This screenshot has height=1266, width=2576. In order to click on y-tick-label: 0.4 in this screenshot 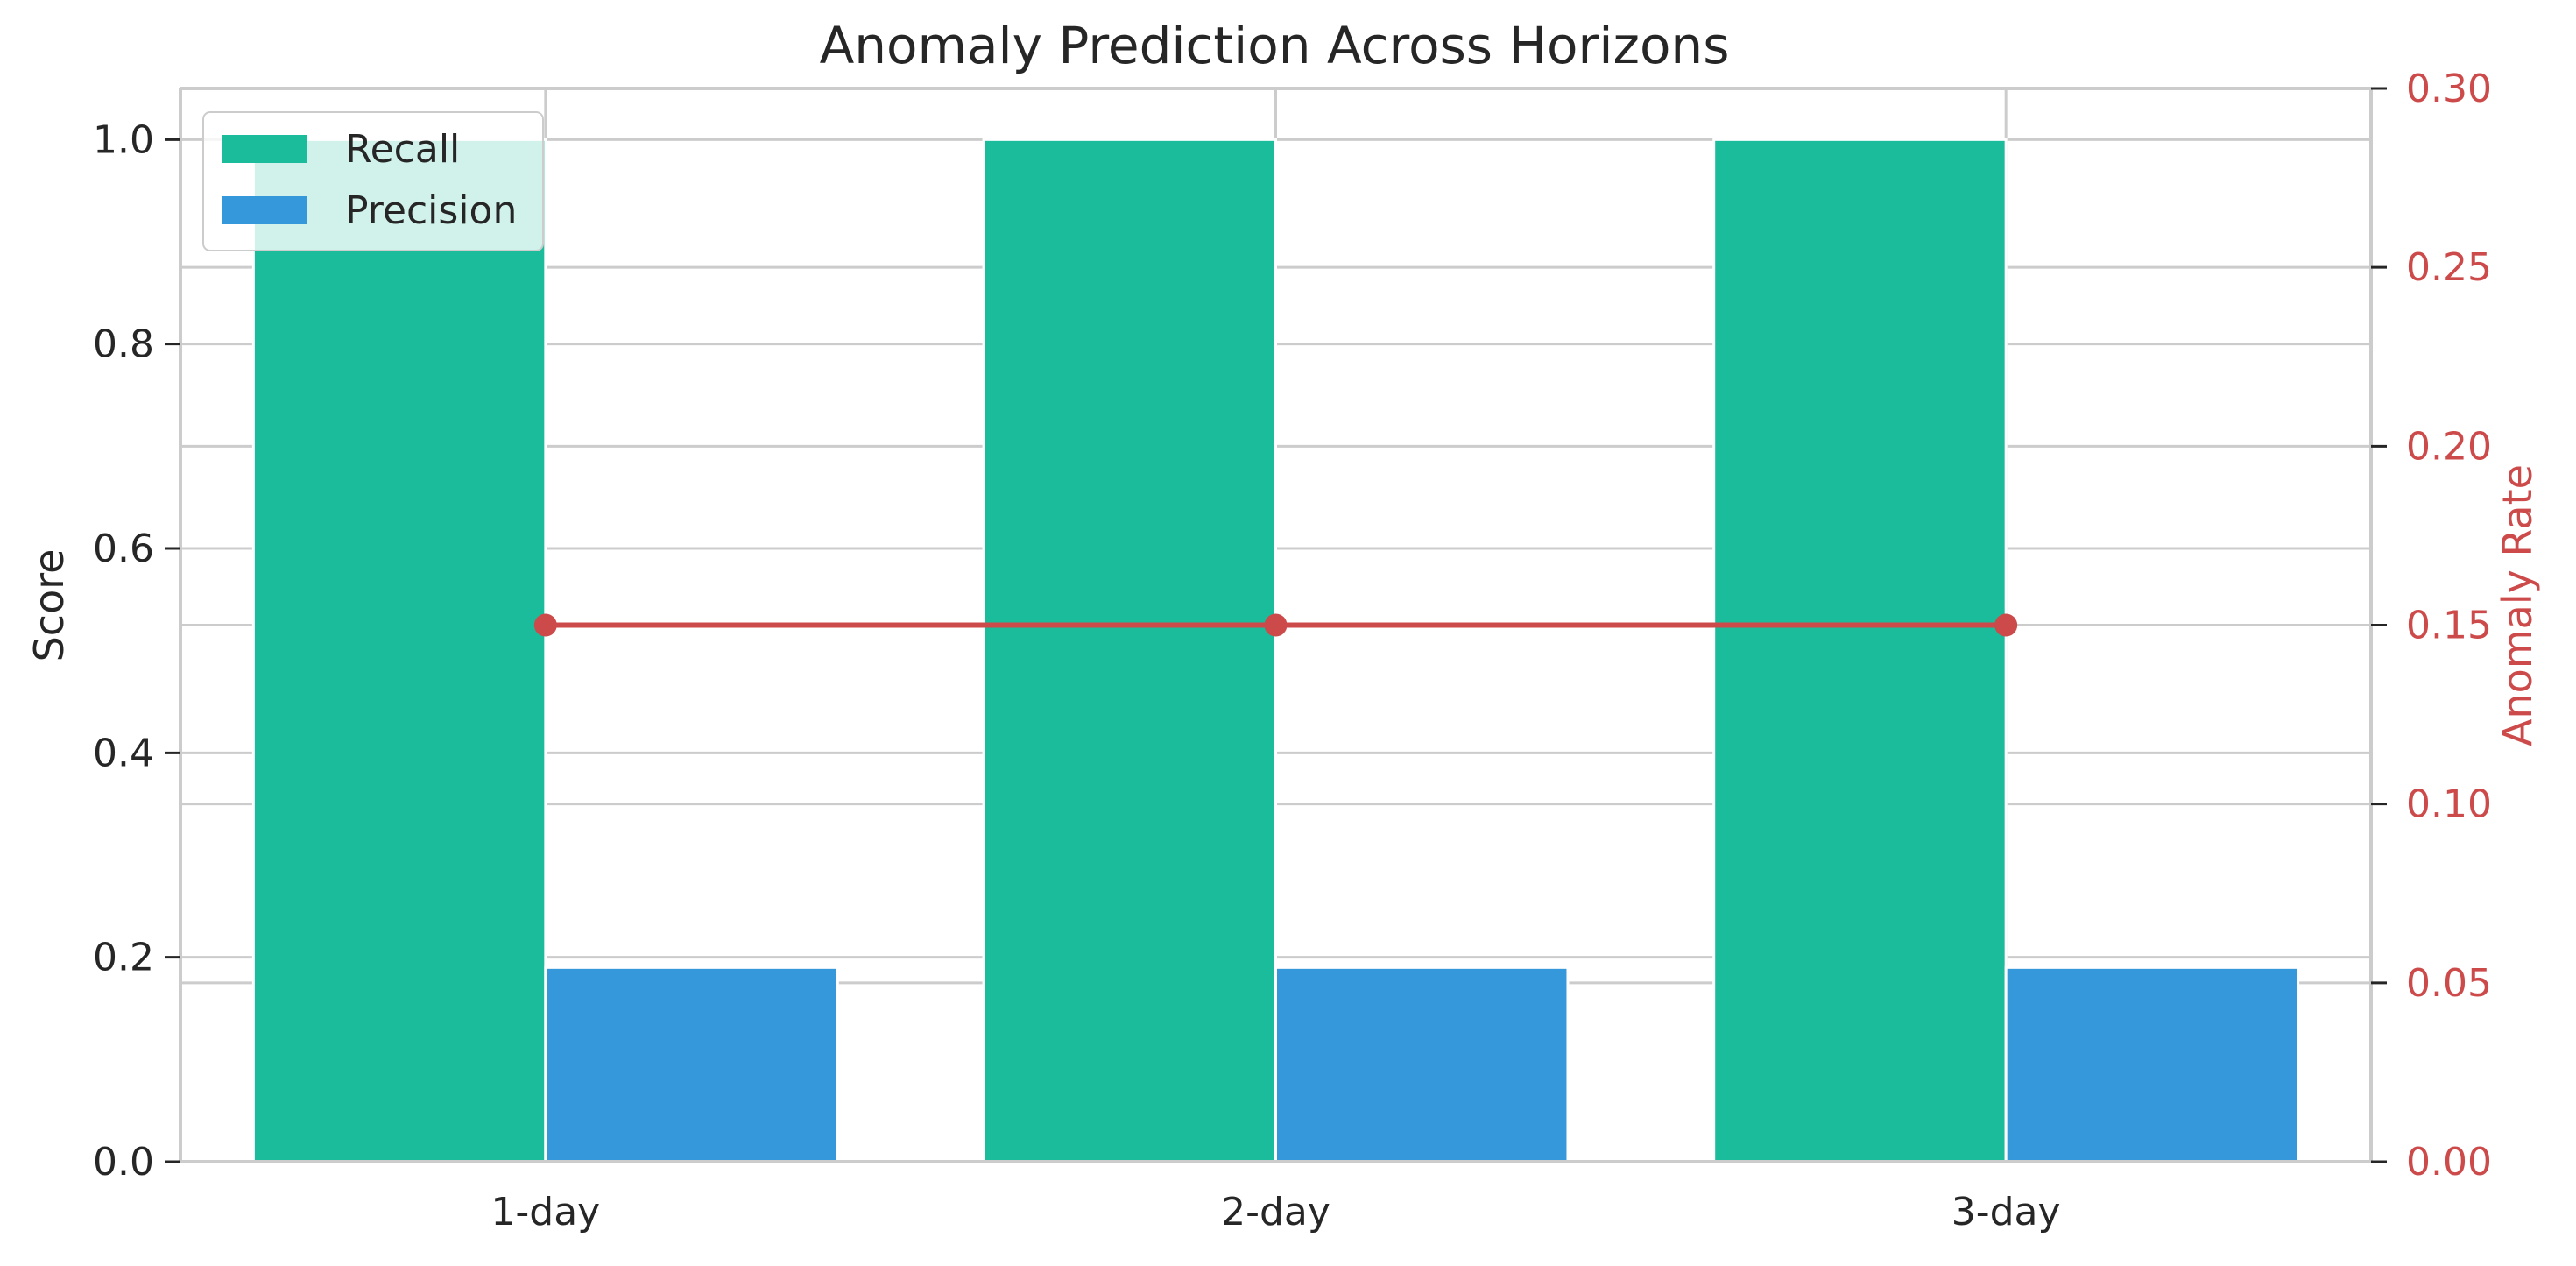, I will do `click(123, 753)`.